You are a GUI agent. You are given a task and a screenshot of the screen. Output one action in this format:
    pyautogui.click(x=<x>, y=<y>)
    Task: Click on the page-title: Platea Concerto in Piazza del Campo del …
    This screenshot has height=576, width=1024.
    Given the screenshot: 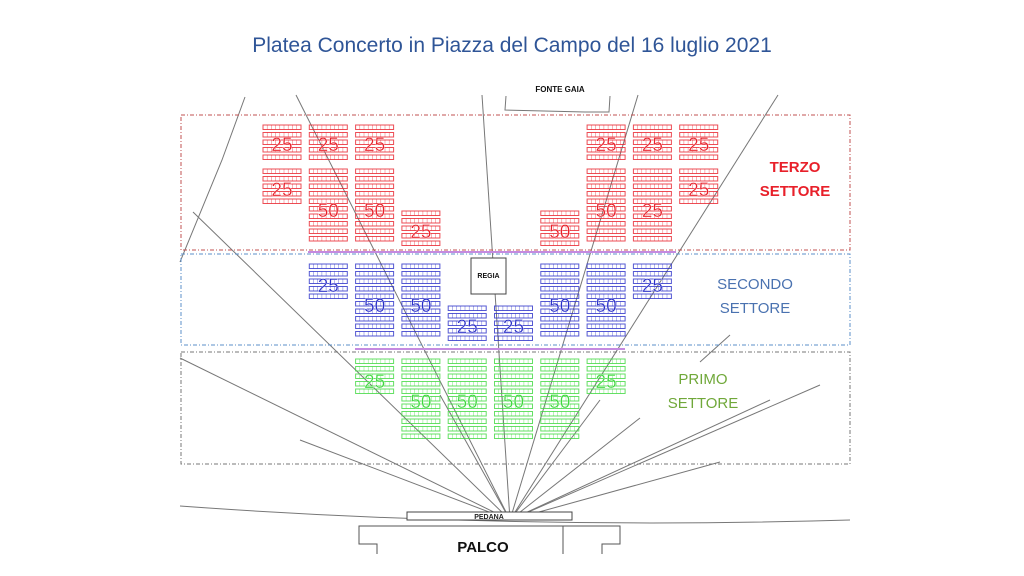 What is the action you would take?
    pyautogui.click(x=512, y=45)
    